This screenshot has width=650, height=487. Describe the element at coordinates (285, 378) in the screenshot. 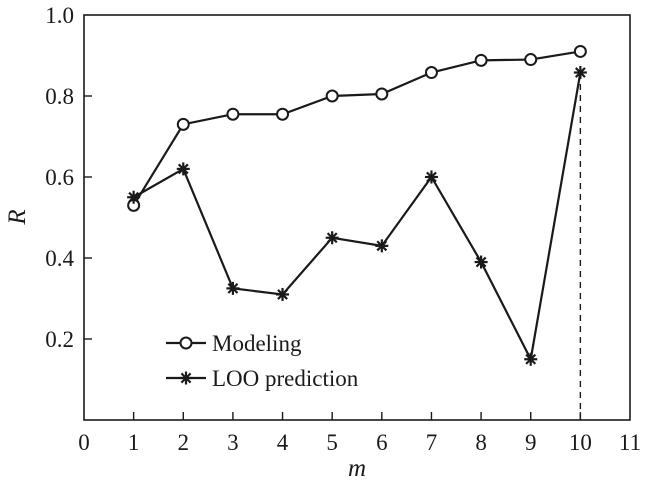

I see `legend-label: LOO prediction` at that location.